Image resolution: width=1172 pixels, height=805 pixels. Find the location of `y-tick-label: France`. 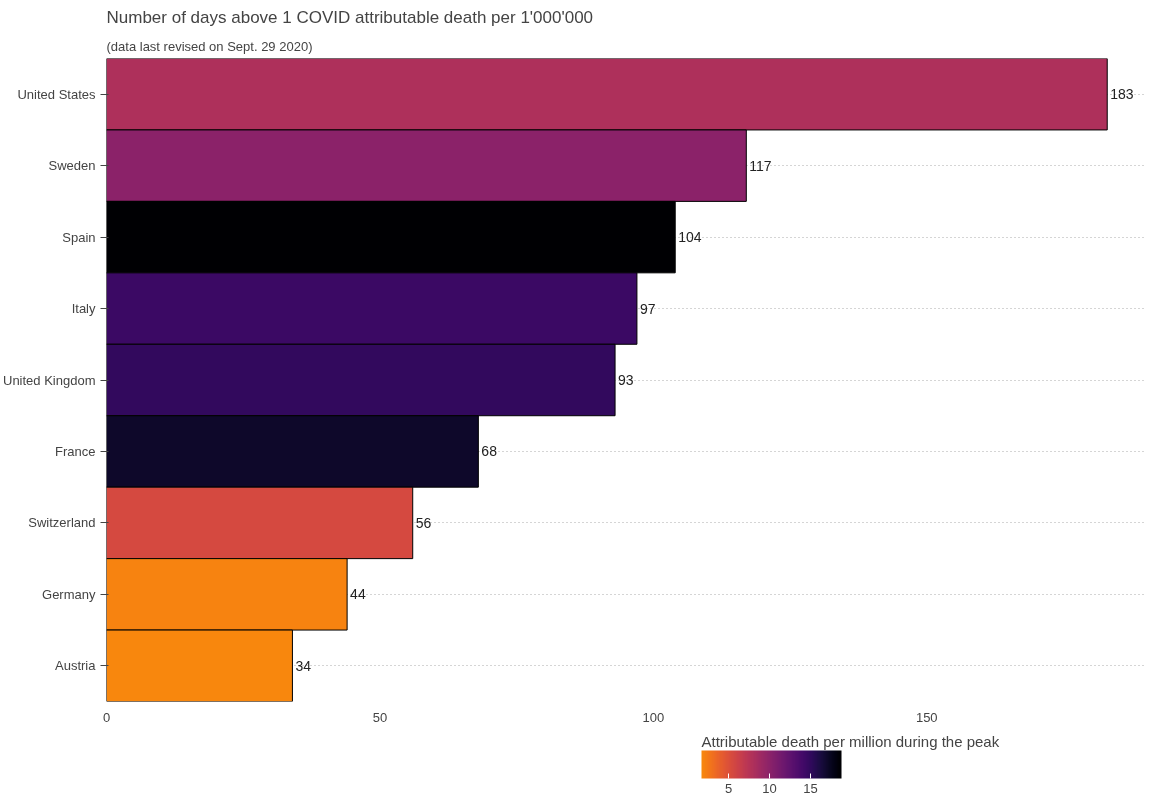

y-tick-label: France is located at coordinates (75, 451).